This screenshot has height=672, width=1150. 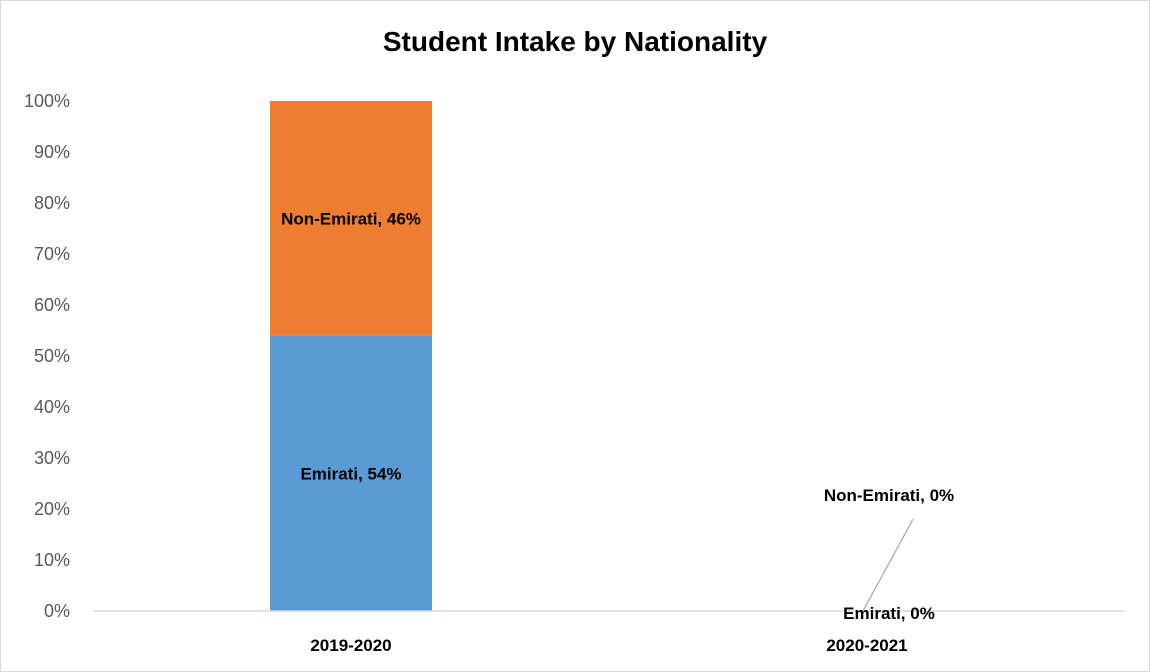 What do you see at coordinates (52, 356) in the screenshot?
I see `y-tick-label: 50%` at bounding box center [52, 356].